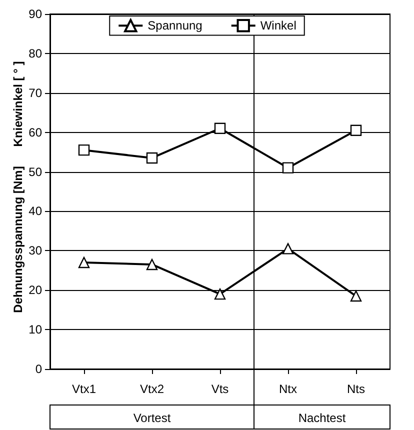 Image resolution: width=414 pixels, height=430 pixels. I want to click on text: Kniewinkel [ ° ], so click(18, 104).